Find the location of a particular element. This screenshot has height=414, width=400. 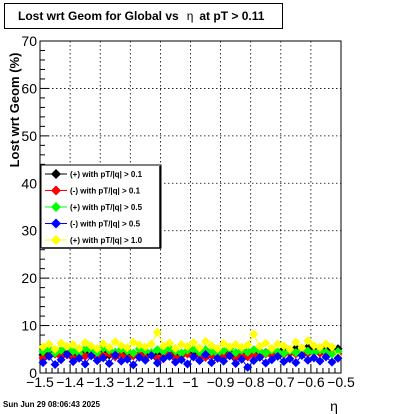

title-suffix: at pT > 0.11 is located at coordinates (232, 16).